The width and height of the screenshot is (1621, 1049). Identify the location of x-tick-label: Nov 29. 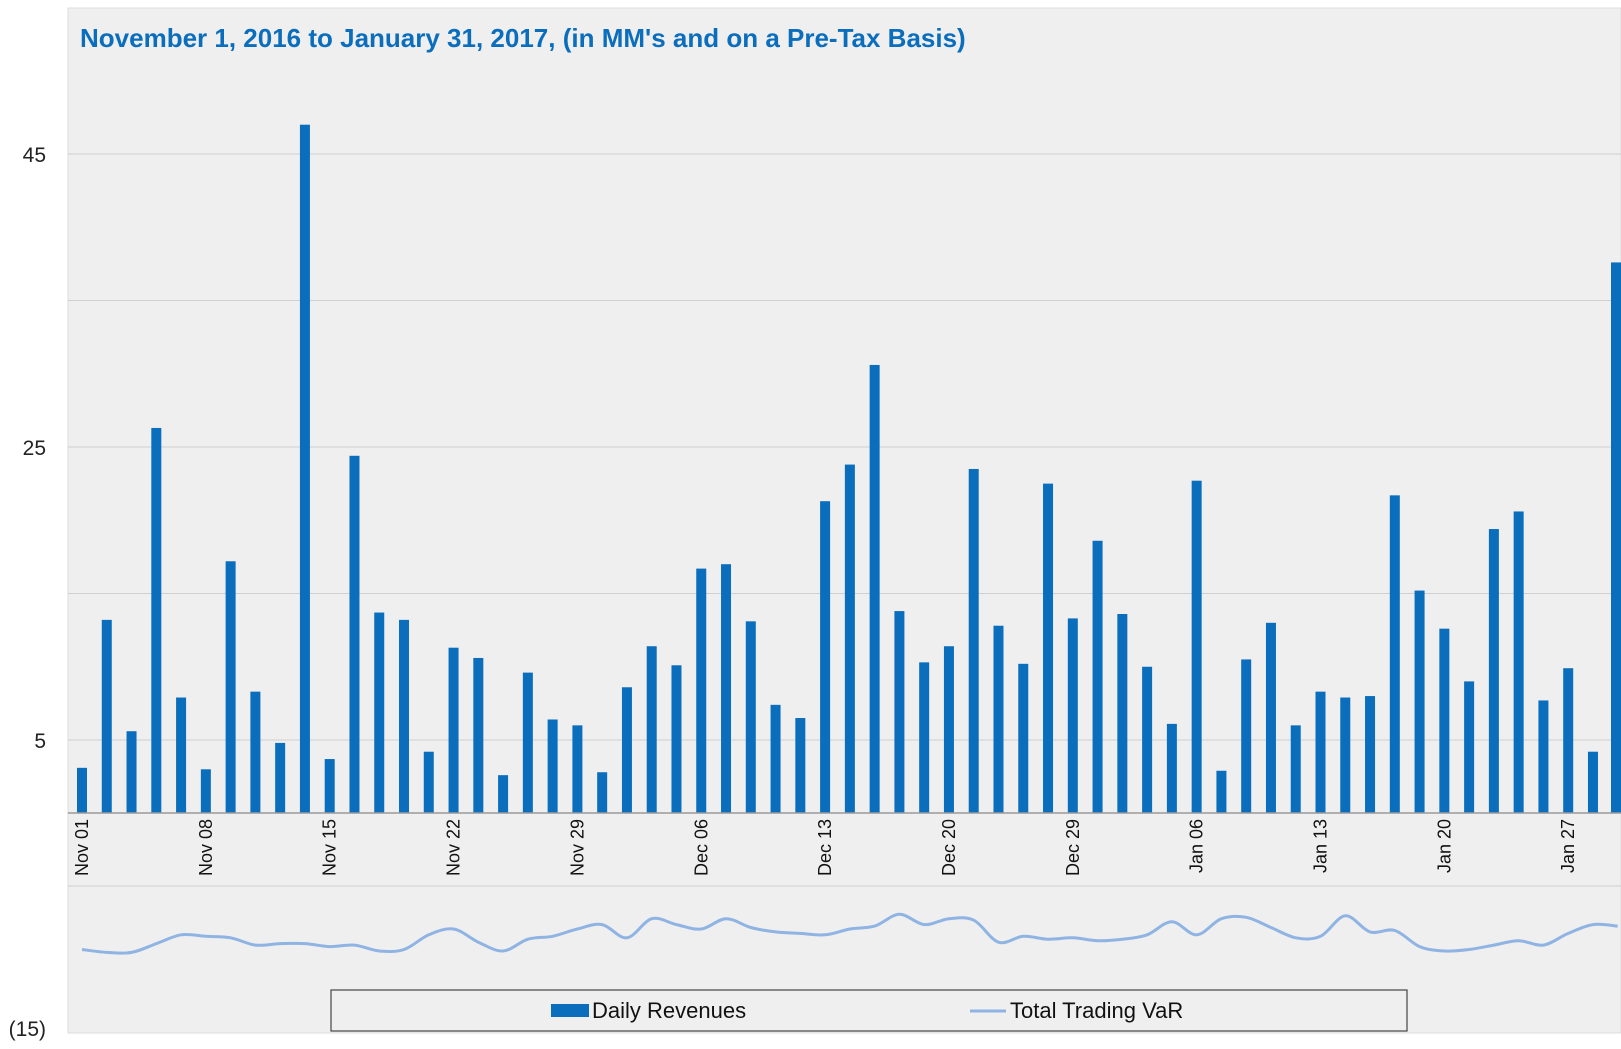
(577, 847).